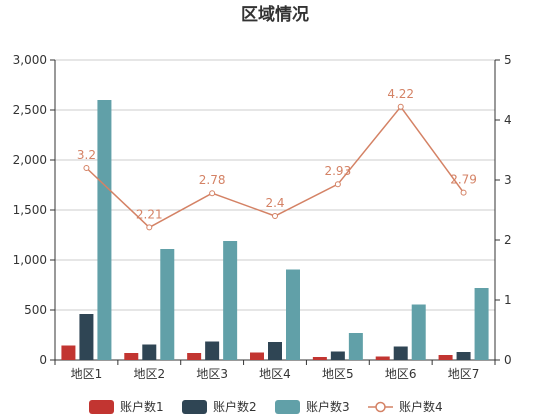 The image size is (550, 420). Describe the element at coordinates (35, 310) in the screenshot. I see `y-left-tick-label: 500` at that location.